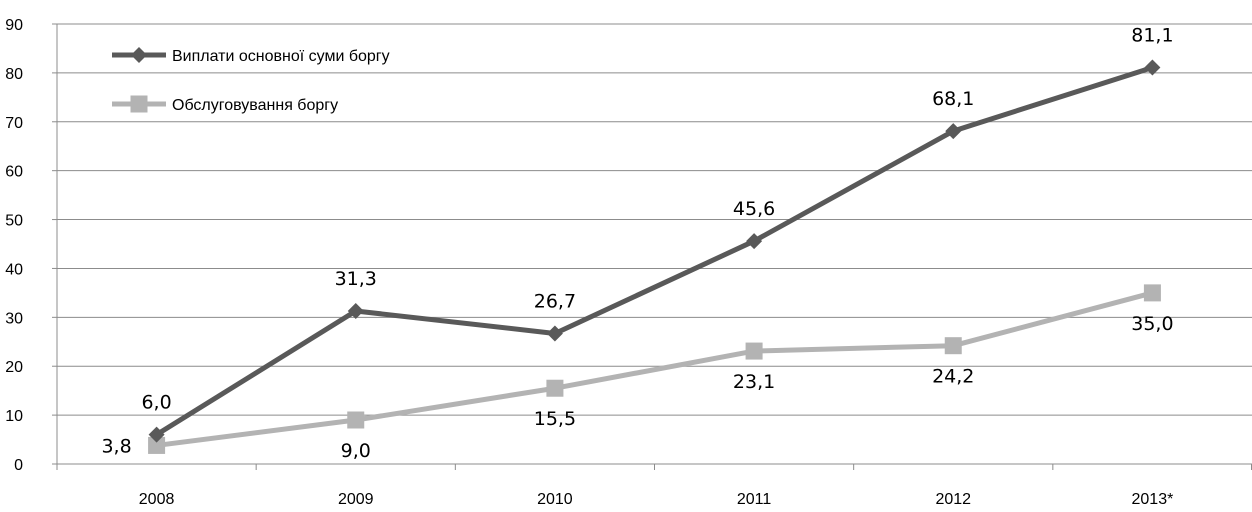 Image resolution: width=1252 pixels, height=512 pixels. I want to click on y-tick-label: 30, so click(14, 318).